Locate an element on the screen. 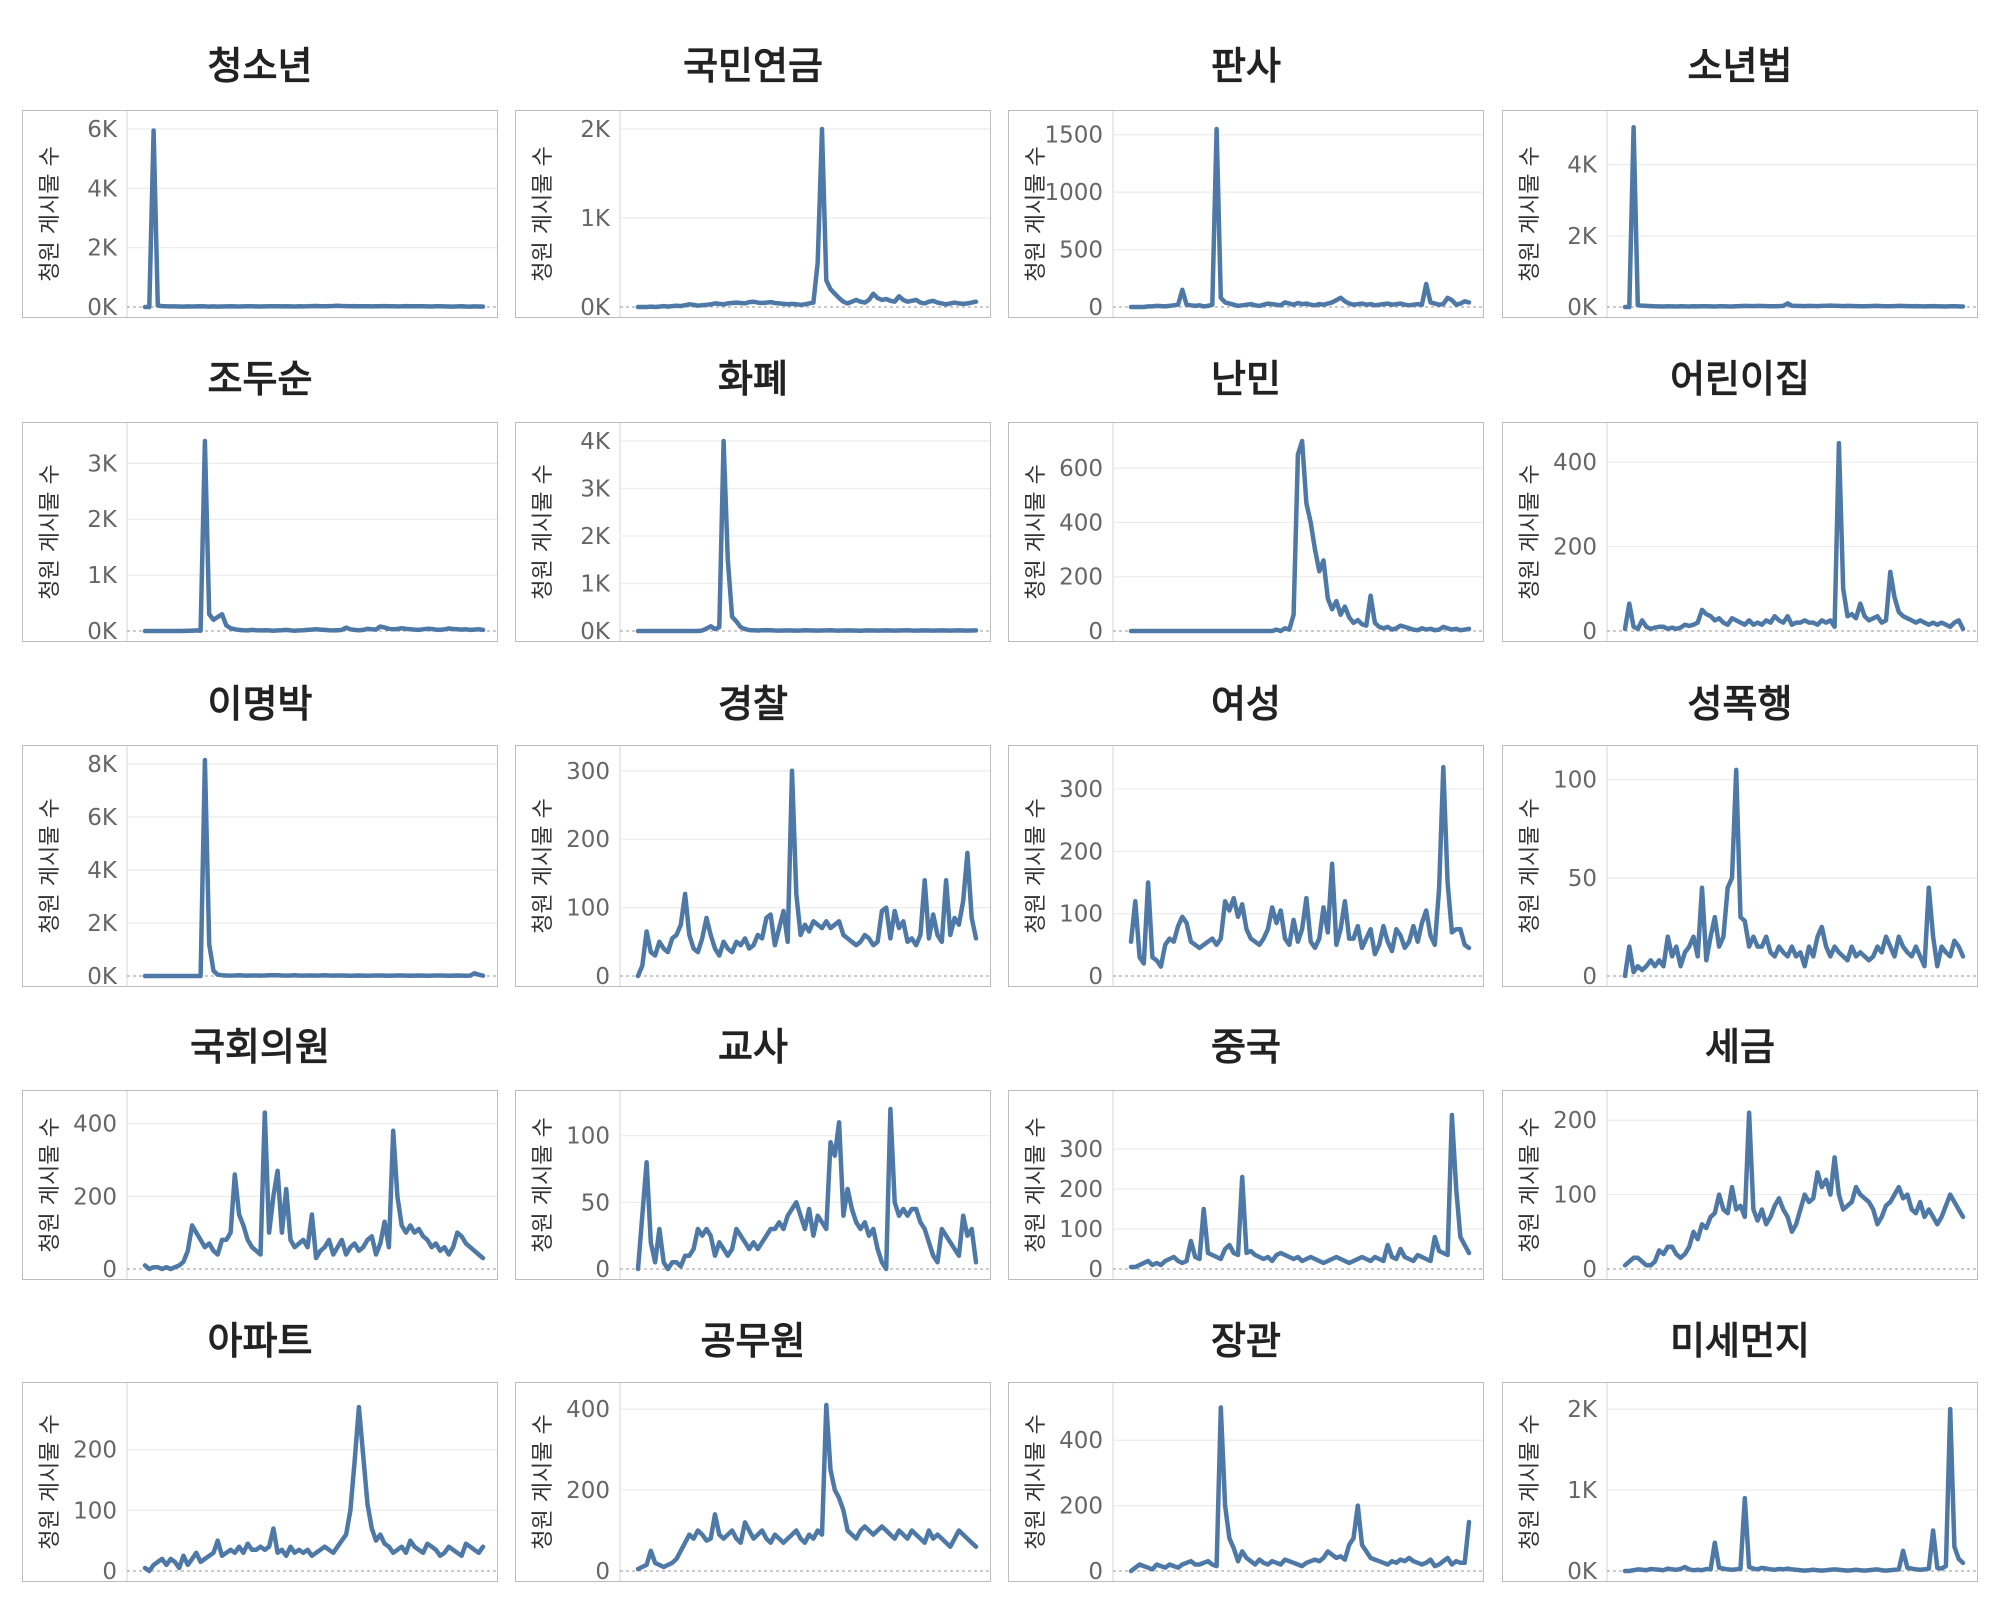 Image resolution: width=2000 pixels, height=1600 pixels. chart-title: 난민 is located at coordinates (1246, 379).